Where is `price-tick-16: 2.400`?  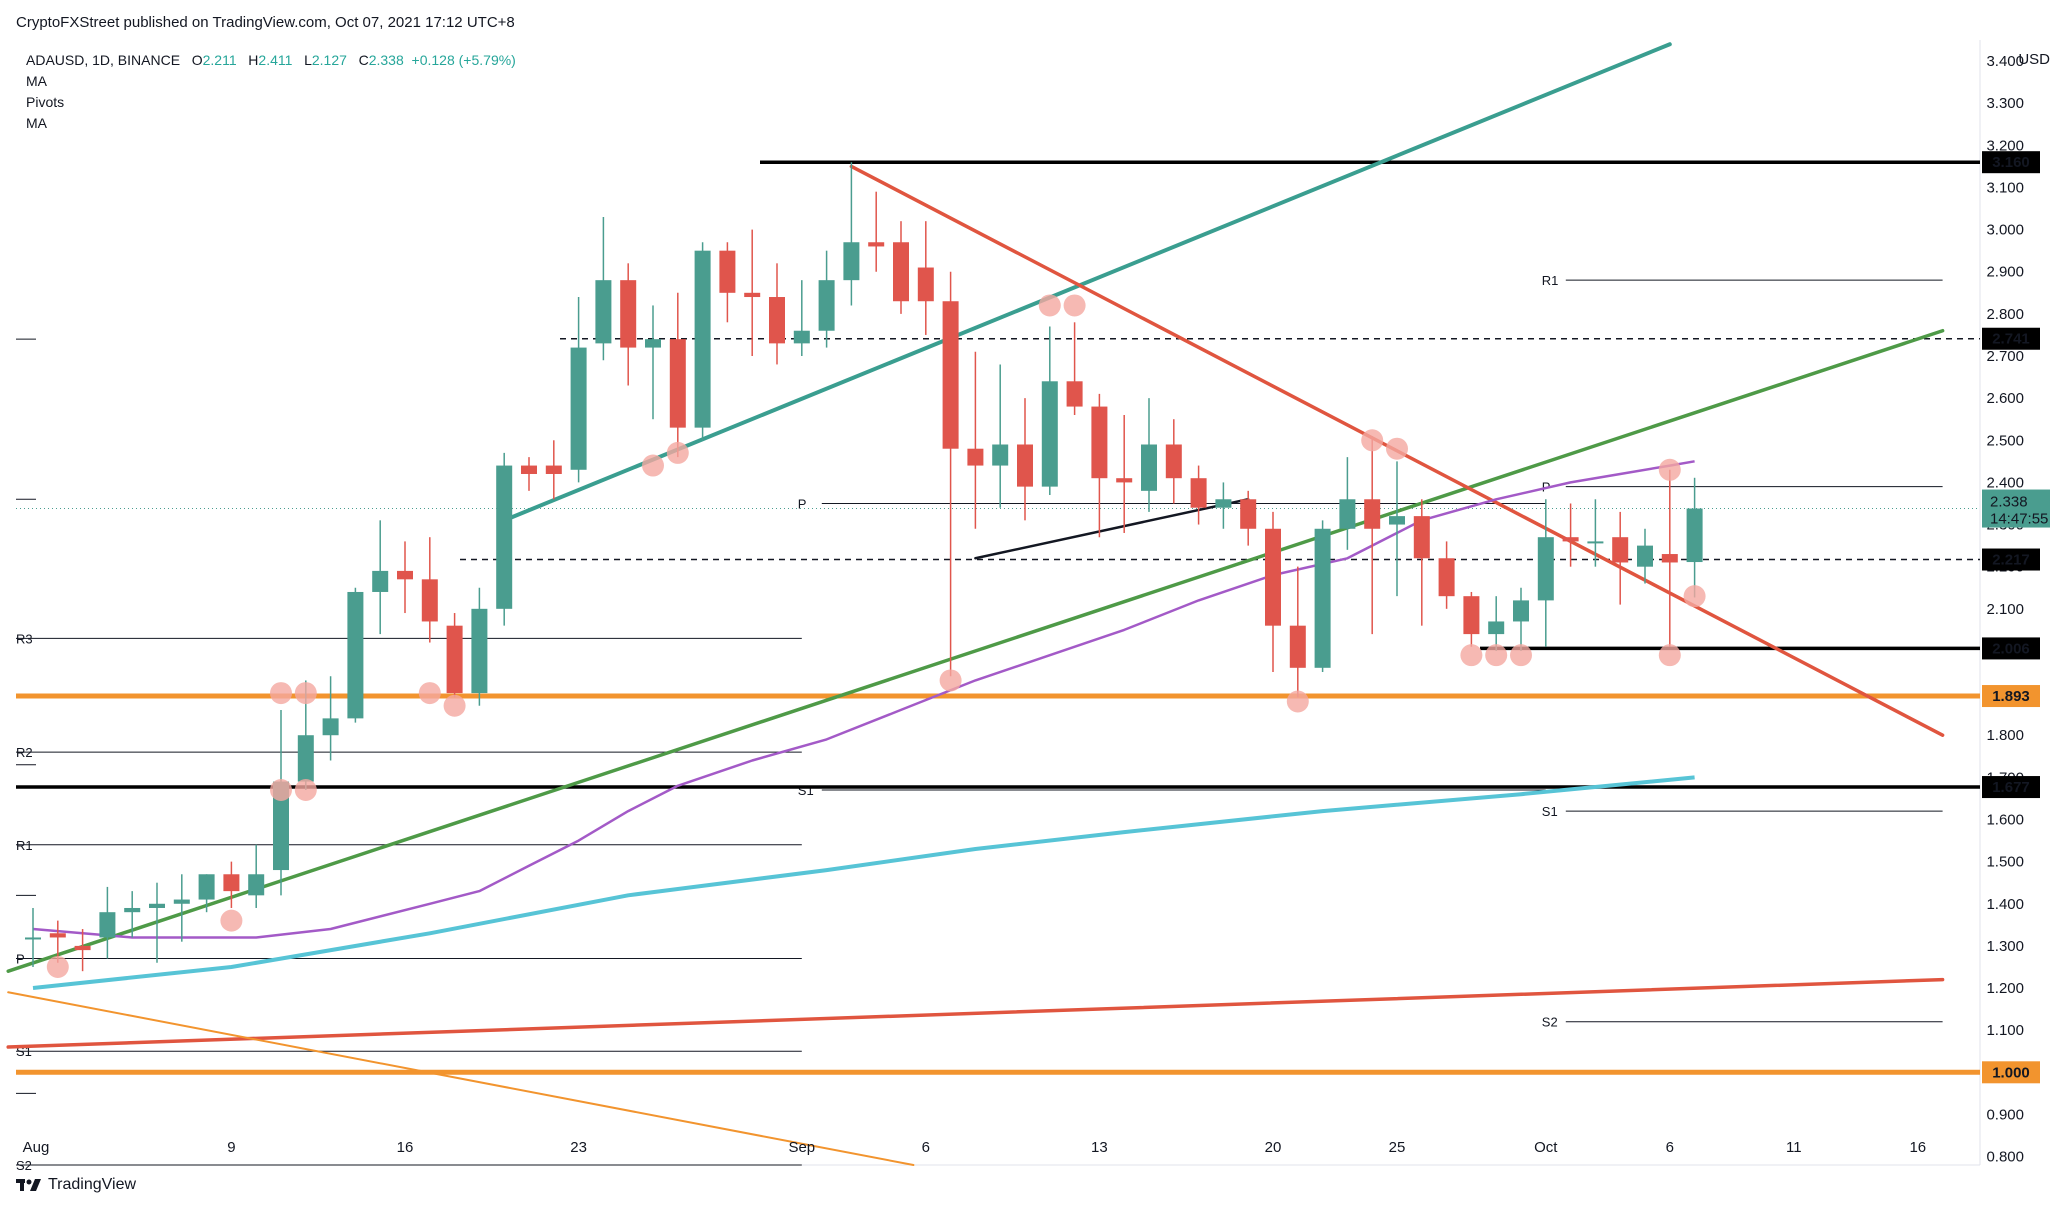 price-tick-16: 2.400 is located at coordinates (2005, 482).